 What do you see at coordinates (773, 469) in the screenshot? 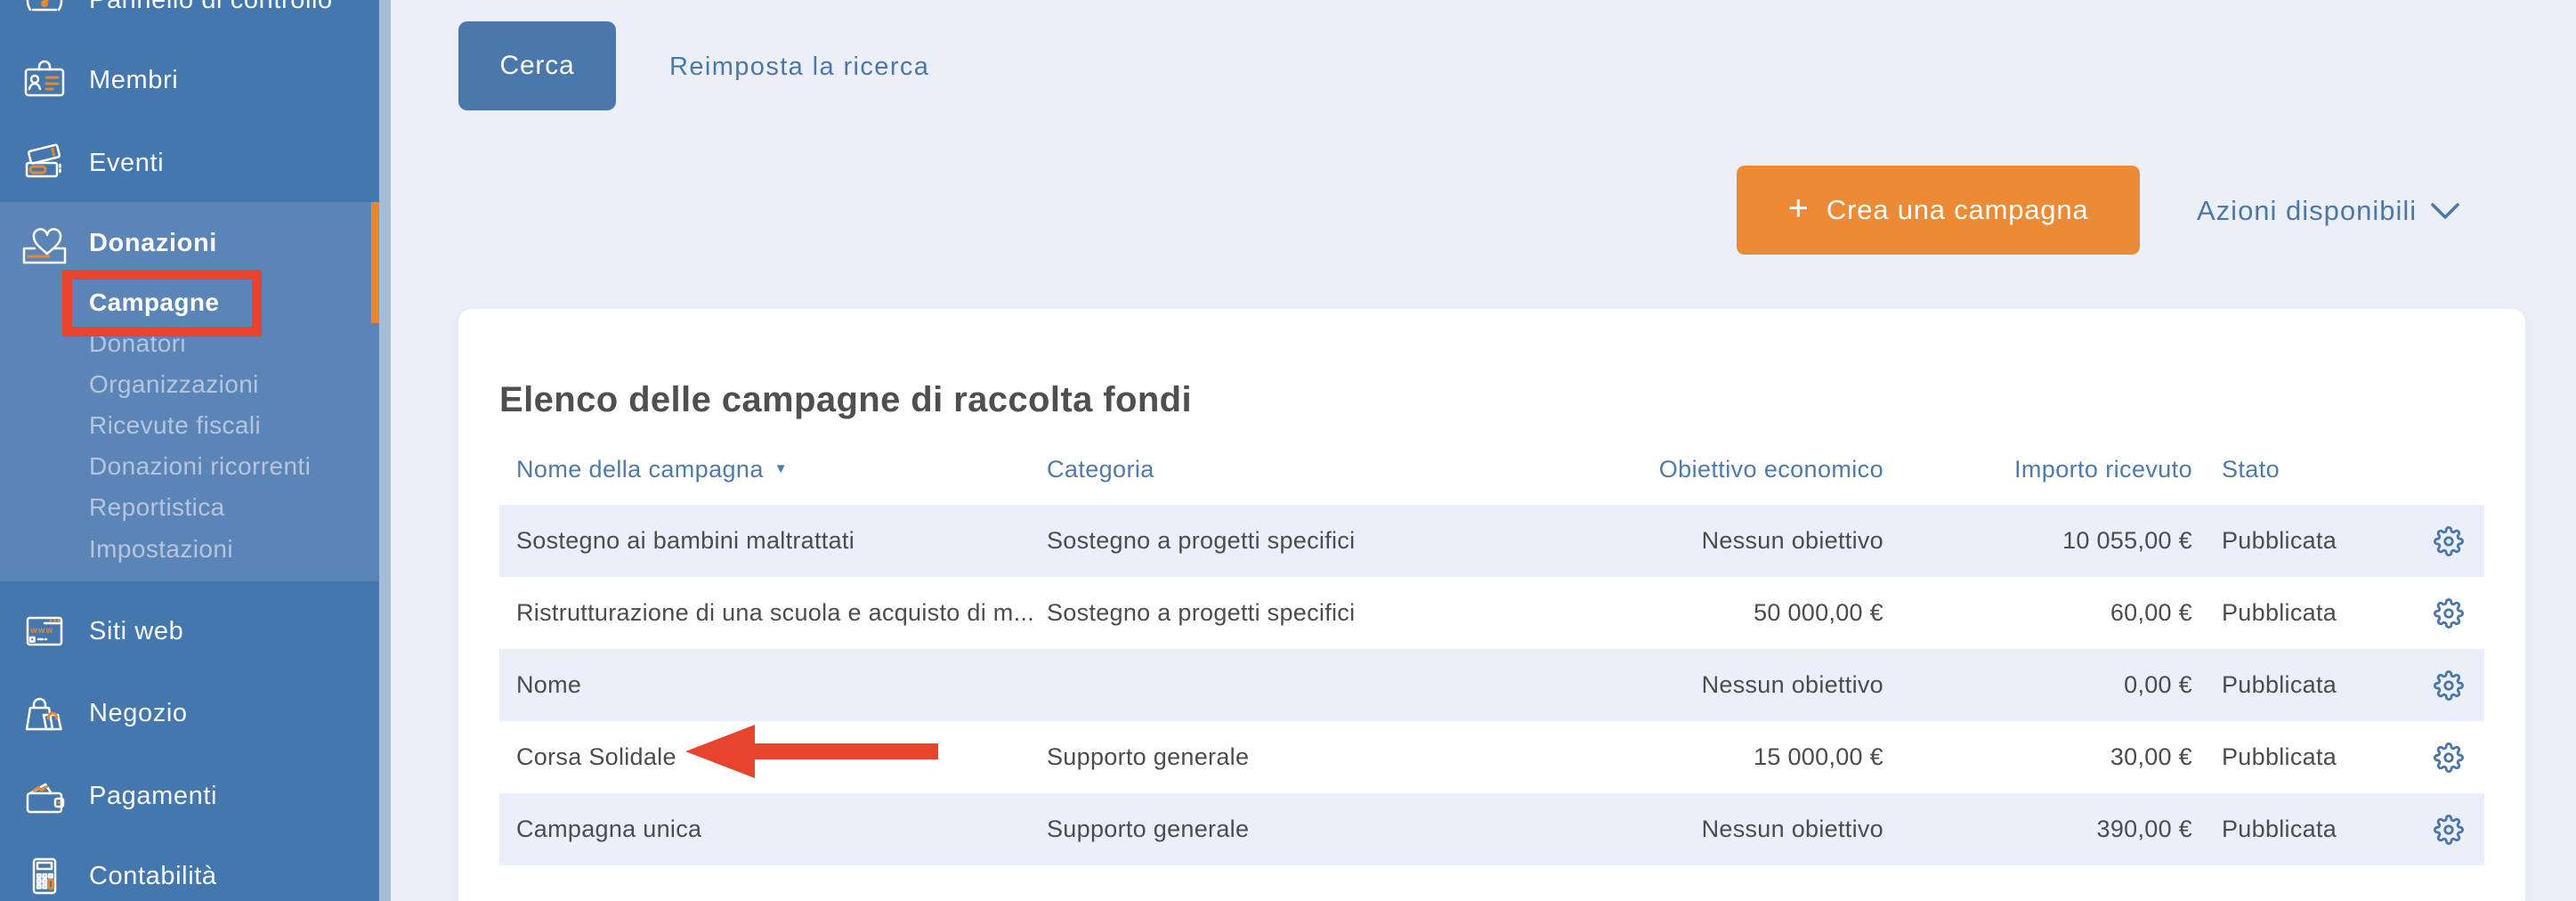
I see `column-header-name: Nome della campagna ▼` at bounding box center [773, 469].